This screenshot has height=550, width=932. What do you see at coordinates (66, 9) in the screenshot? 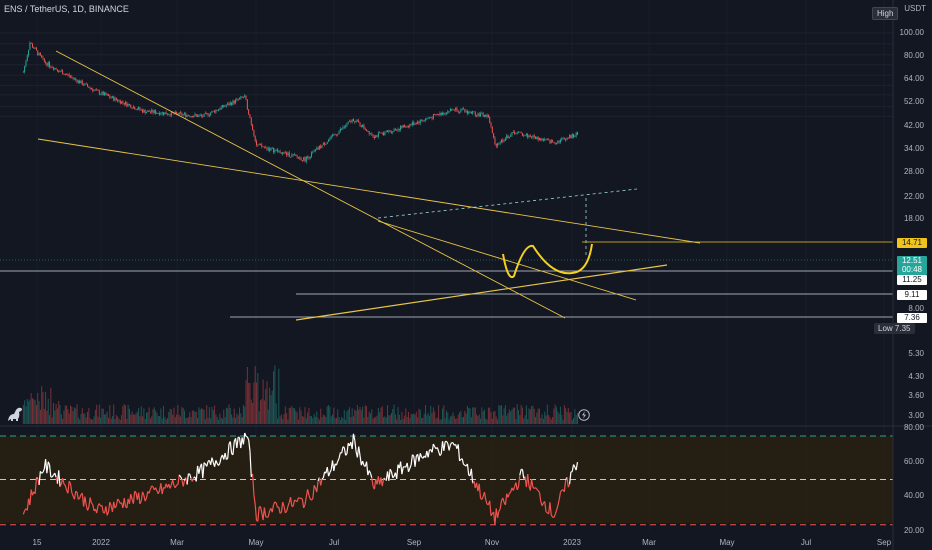
I see `symbol-title: ENS / TetherUS, 1D, BINANCE` at bounding box center [66, 9].